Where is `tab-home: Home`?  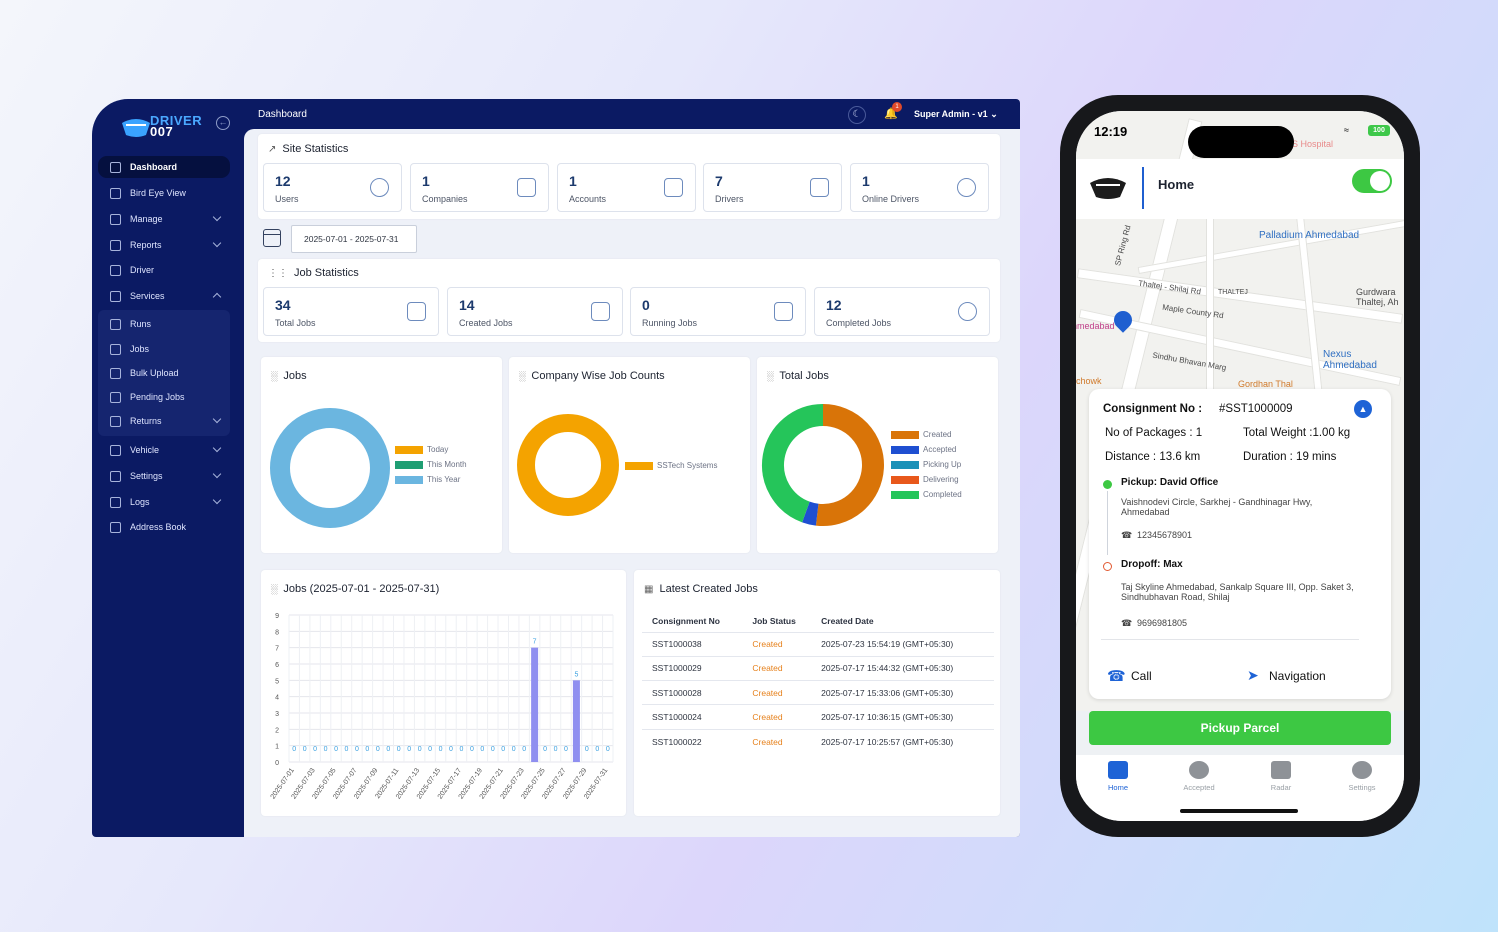 tab-home: Home is located at coordinates (1118, 776).